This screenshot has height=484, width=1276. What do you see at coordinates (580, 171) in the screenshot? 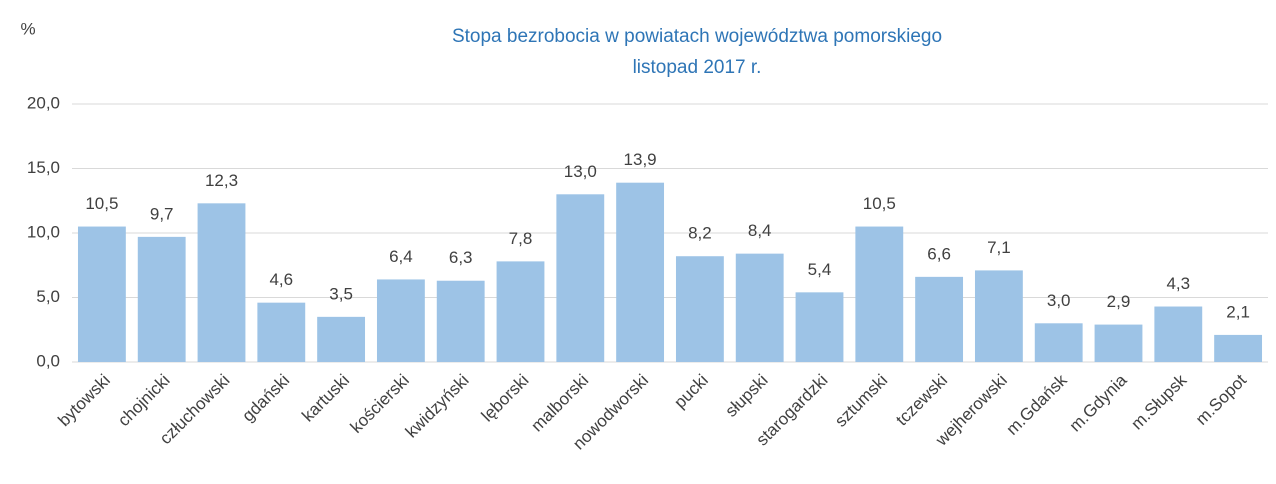
I see `data-label: 13,0` at bounding box center [580, 171].